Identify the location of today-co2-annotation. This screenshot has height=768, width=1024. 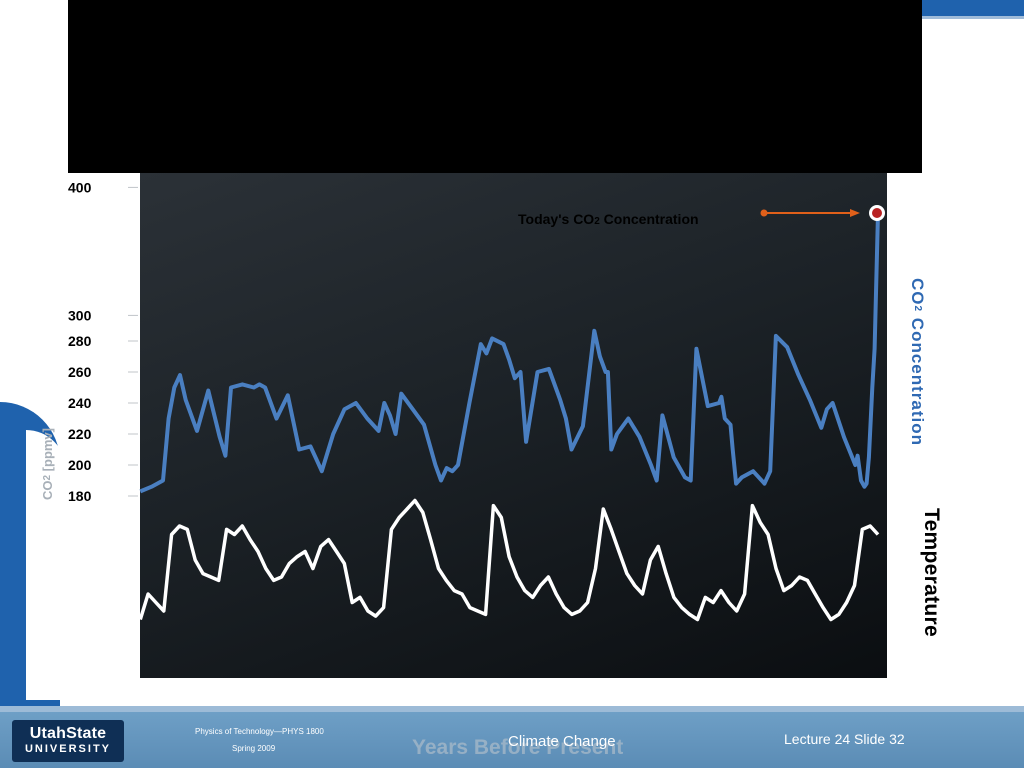
(822, 213).